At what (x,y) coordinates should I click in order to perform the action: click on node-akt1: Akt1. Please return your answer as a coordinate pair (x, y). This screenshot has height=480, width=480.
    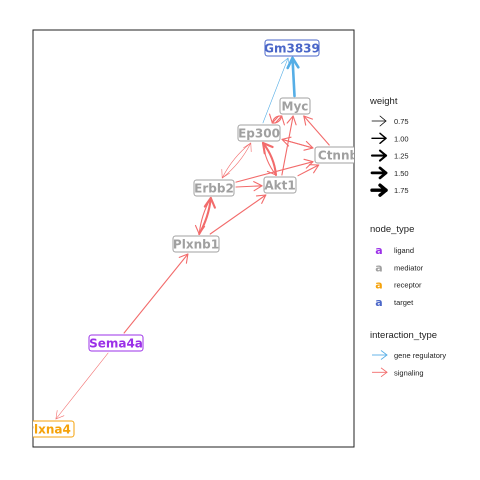
    Looking at the image, I should click on (280, 185).